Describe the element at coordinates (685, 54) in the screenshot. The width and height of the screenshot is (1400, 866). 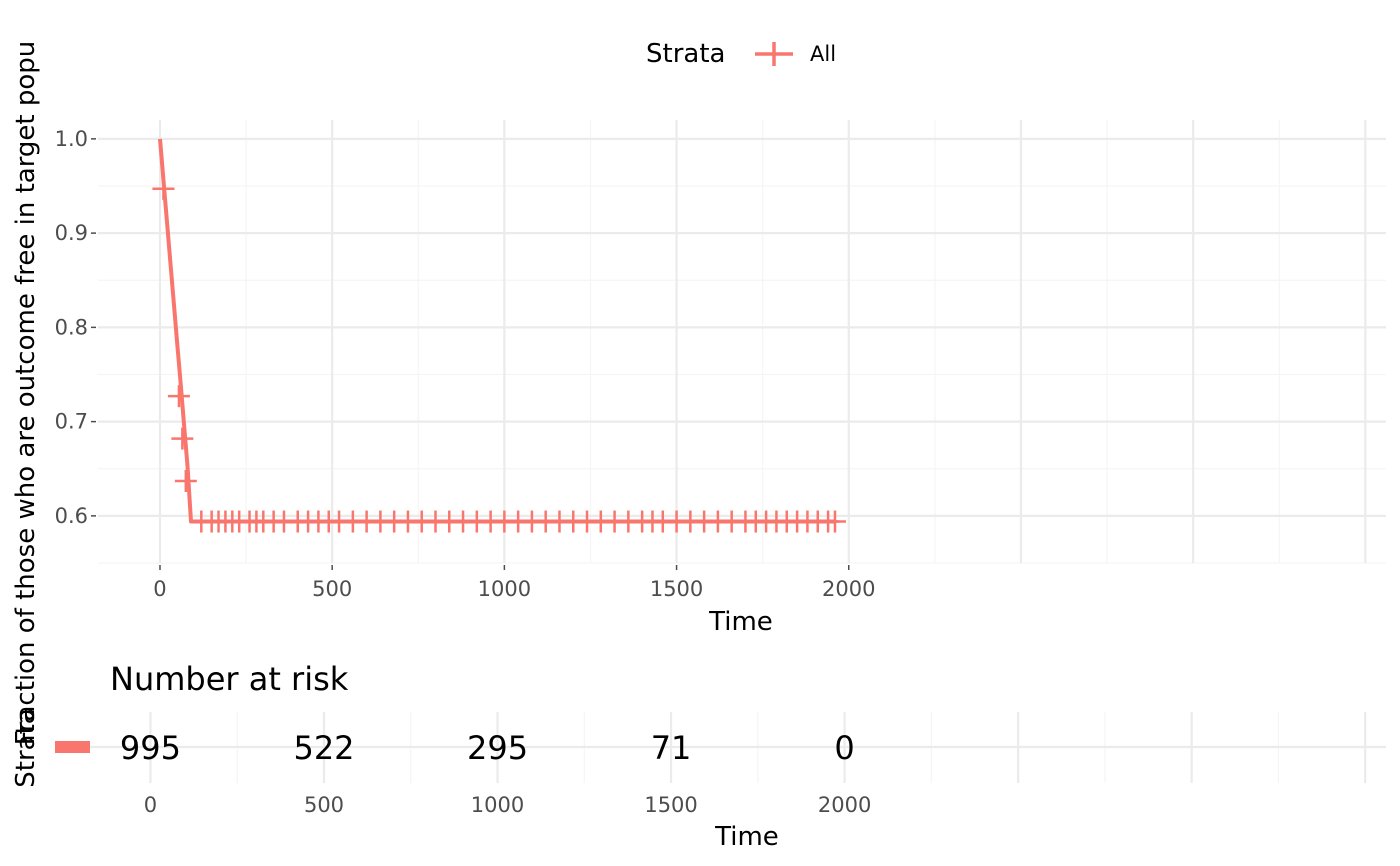
I see `legend-title: Strata` at that location.